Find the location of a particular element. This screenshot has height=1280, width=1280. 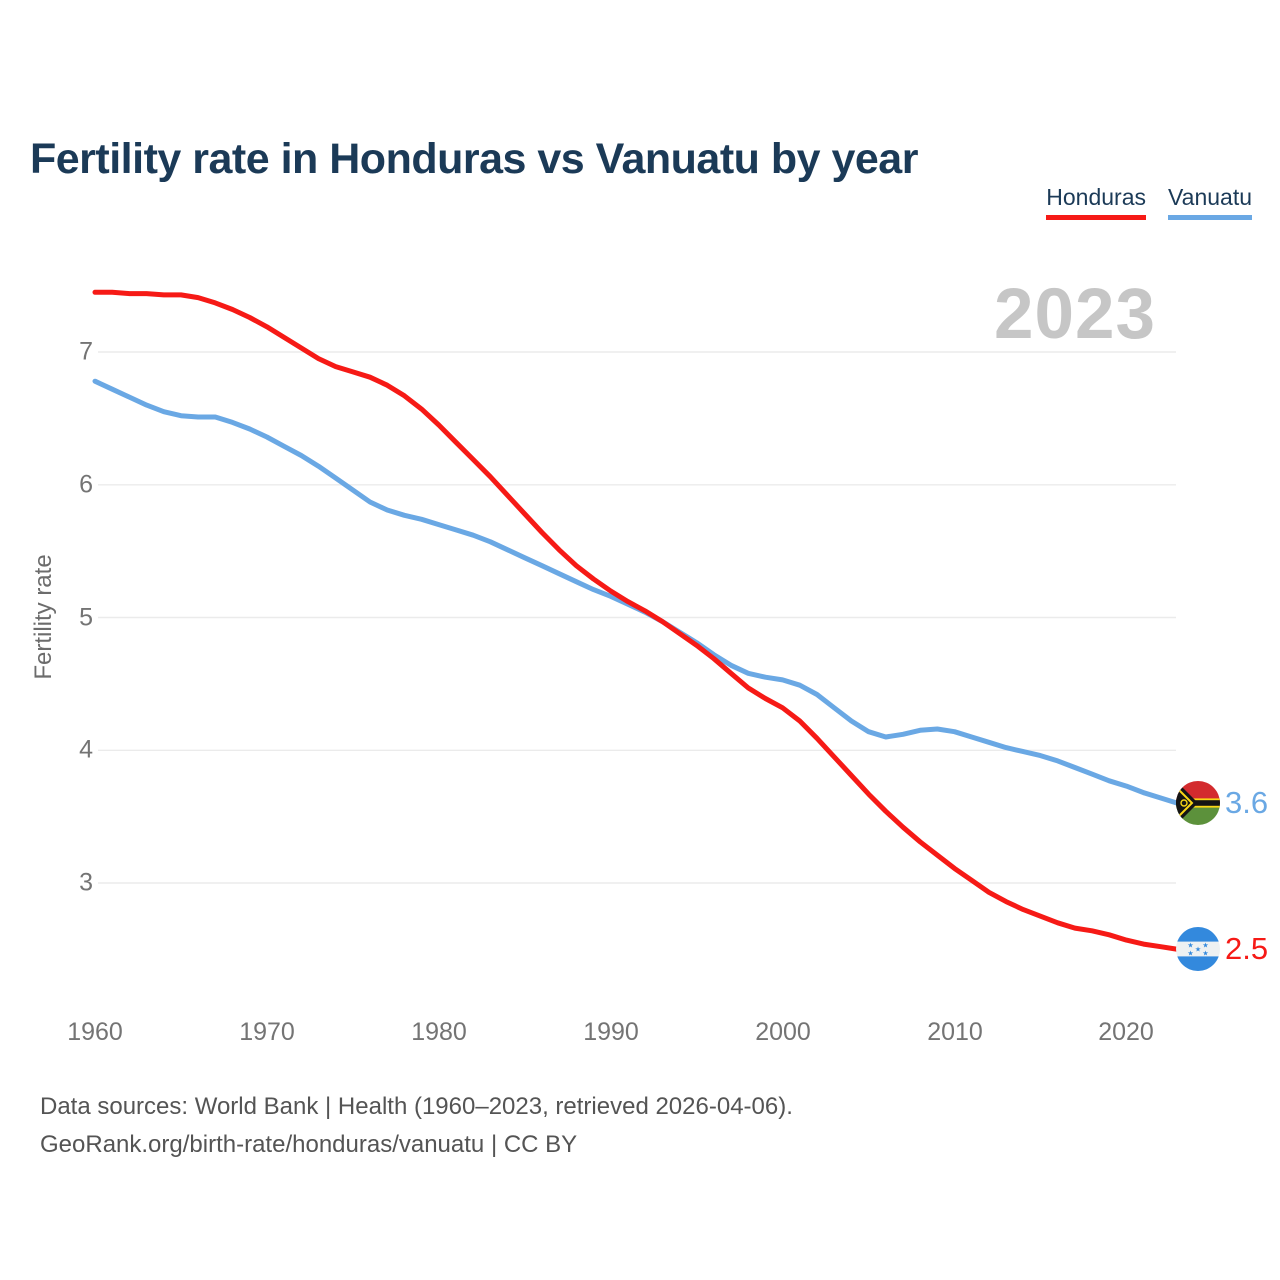

legend: Honduras Vanuatu is located at coordinates (1149, 202).